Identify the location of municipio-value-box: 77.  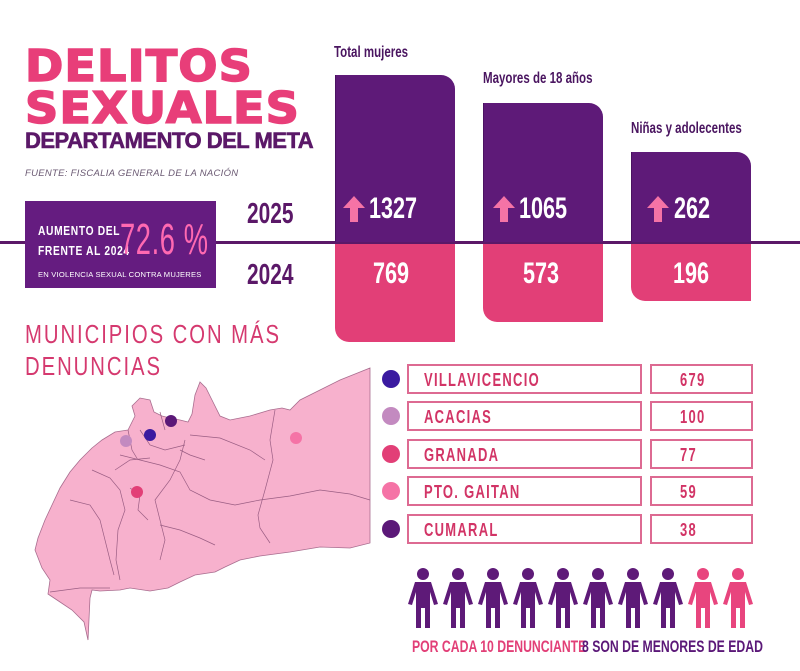
(701, 454).